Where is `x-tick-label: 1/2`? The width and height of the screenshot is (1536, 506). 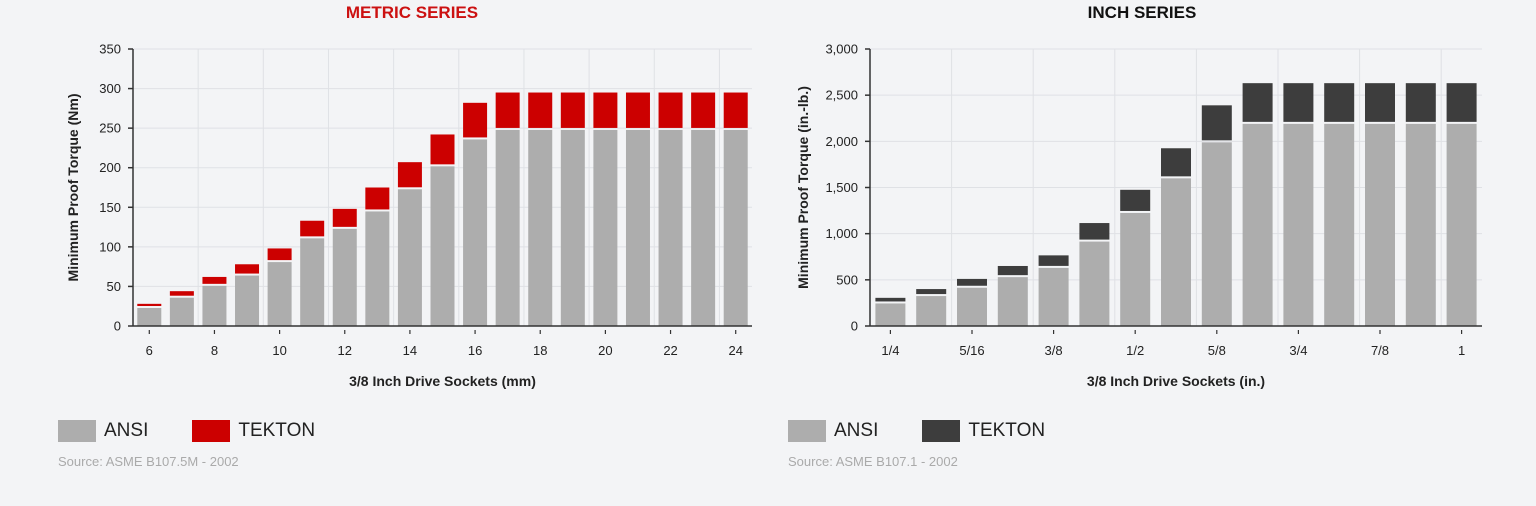 x-tick-label: 1/2 is located at coordinates (1135, 350).